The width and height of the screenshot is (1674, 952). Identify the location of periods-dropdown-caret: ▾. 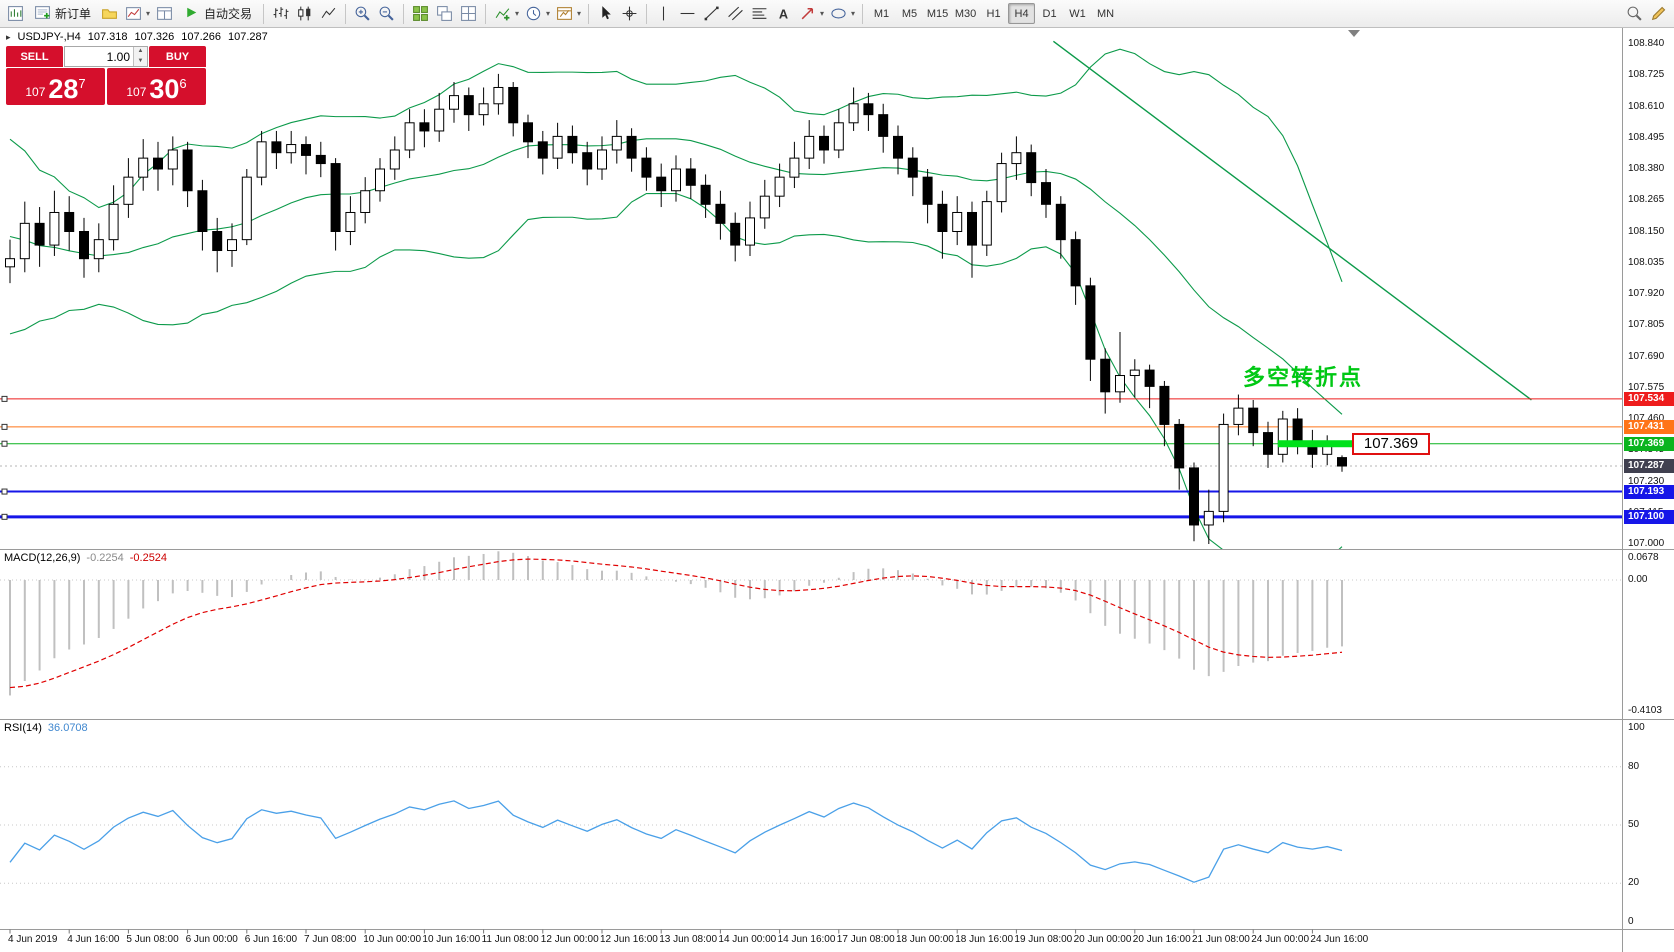
(548, 13).